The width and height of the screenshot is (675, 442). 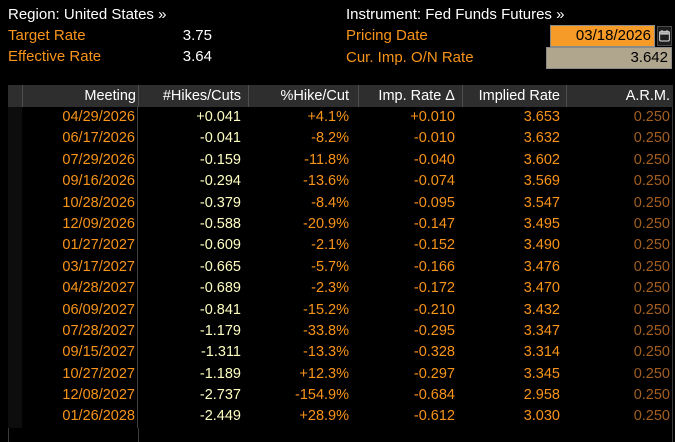 I want to click on cell-pct-hike-cut: -11.8%, so click(x=326, y=159).